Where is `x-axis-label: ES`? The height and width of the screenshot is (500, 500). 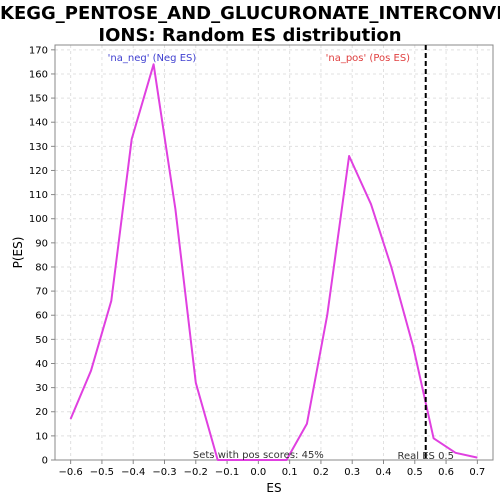
x-axis-label: ES is located at coordinates (273, 488).